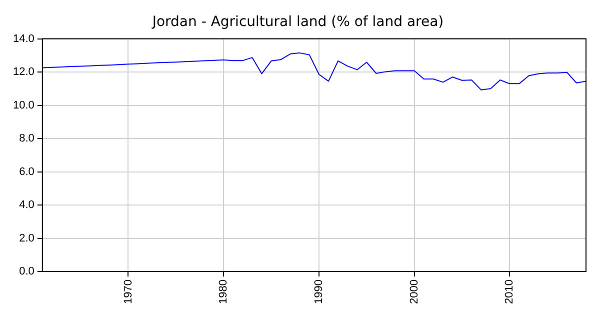  Describe the element at coordinates (26, 172) in the screenshot. I see `y-tick-label: 6.0` at that location.